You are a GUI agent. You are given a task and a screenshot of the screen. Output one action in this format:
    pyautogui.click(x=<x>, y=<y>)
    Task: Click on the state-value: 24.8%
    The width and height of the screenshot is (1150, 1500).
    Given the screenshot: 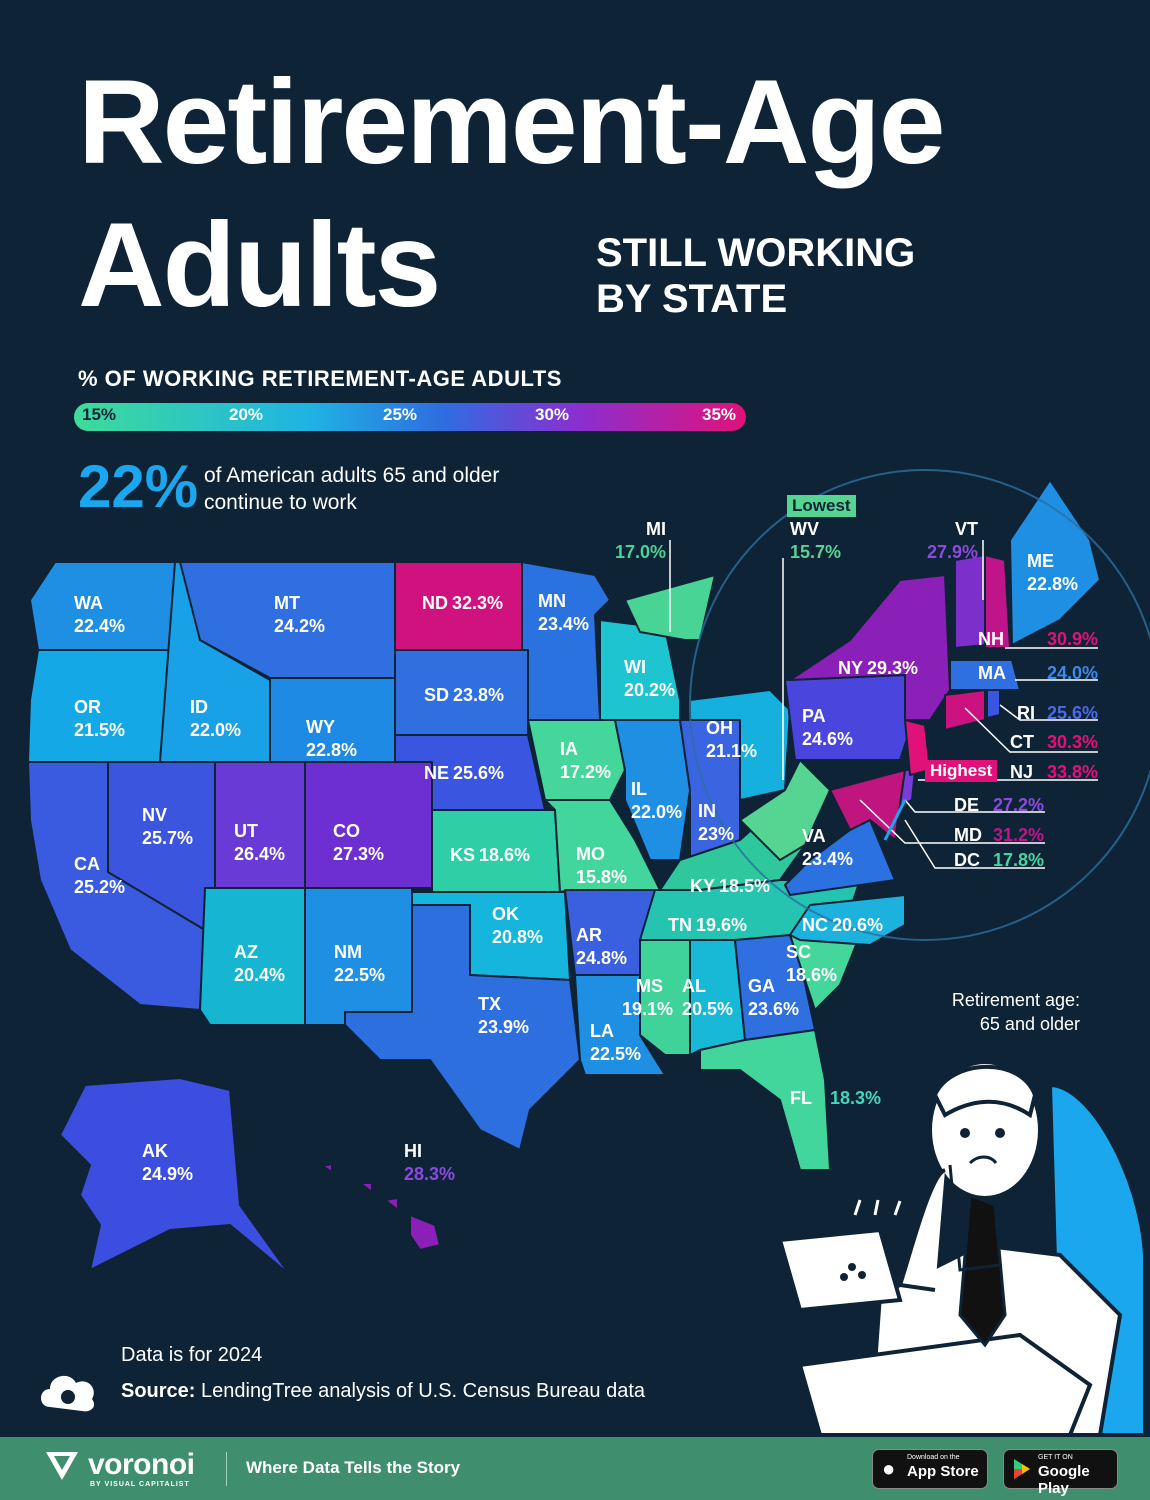 What is the action you would take?
    pyautogui.click(x=602, y=958)
    